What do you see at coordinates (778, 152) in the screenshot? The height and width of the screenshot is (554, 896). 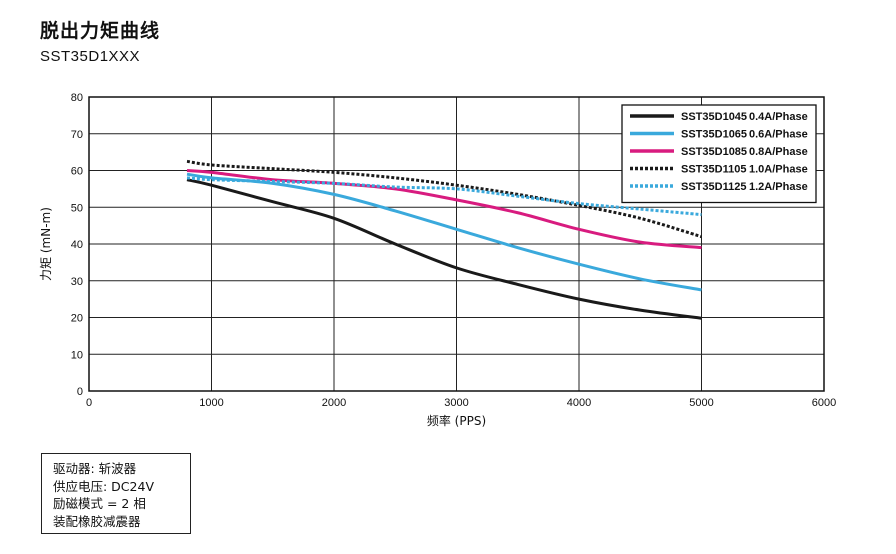 I see `legend-current-3: 0.8A/Phase` at bounding box center [778, 152].